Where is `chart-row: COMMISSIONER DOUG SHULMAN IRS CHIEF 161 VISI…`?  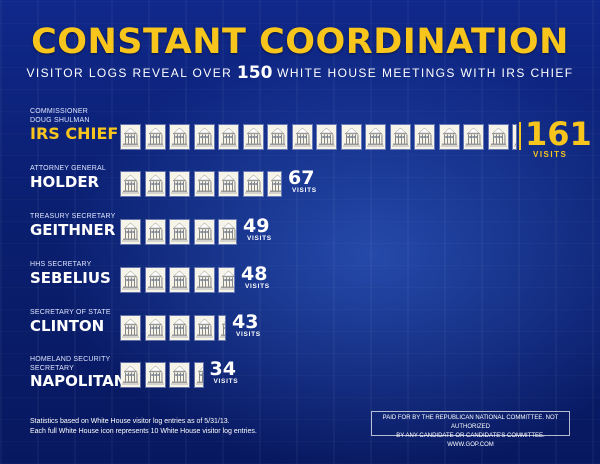
chart-row: COMMISSIONER DOUG SHULMAN IRS CHIEF 161 VISI… is located at coordinates (300, 133).